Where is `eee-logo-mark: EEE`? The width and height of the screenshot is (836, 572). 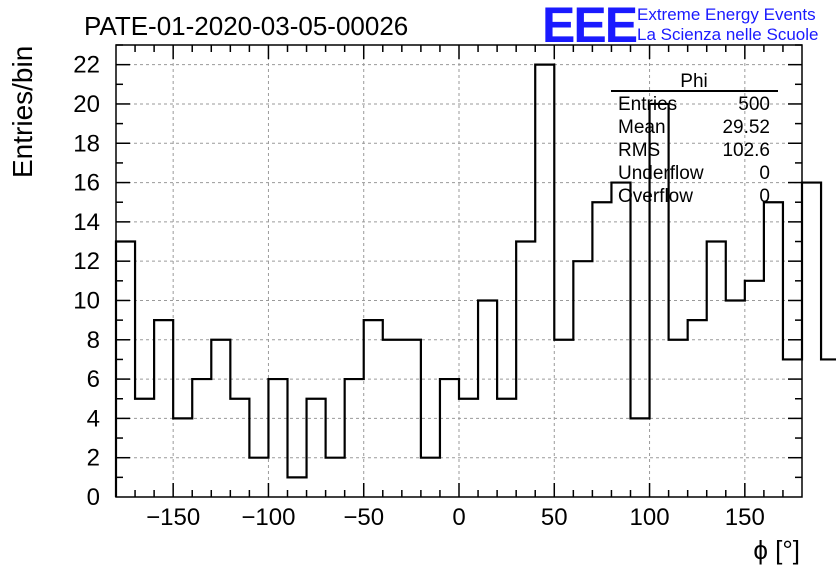 eee-logo-mark: EEE is located at coordinates (589, 26).